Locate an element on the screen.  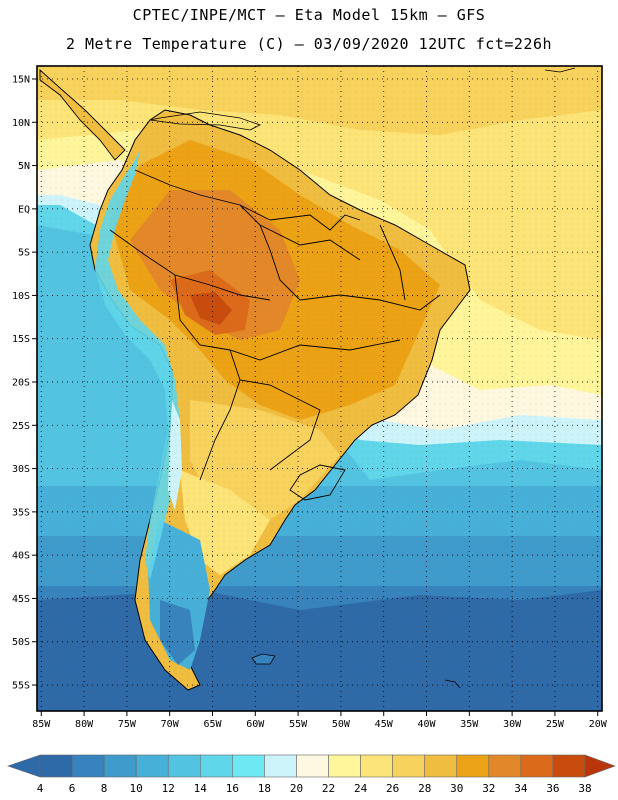
lat-label: 50S is located at coordinates (21, 642).